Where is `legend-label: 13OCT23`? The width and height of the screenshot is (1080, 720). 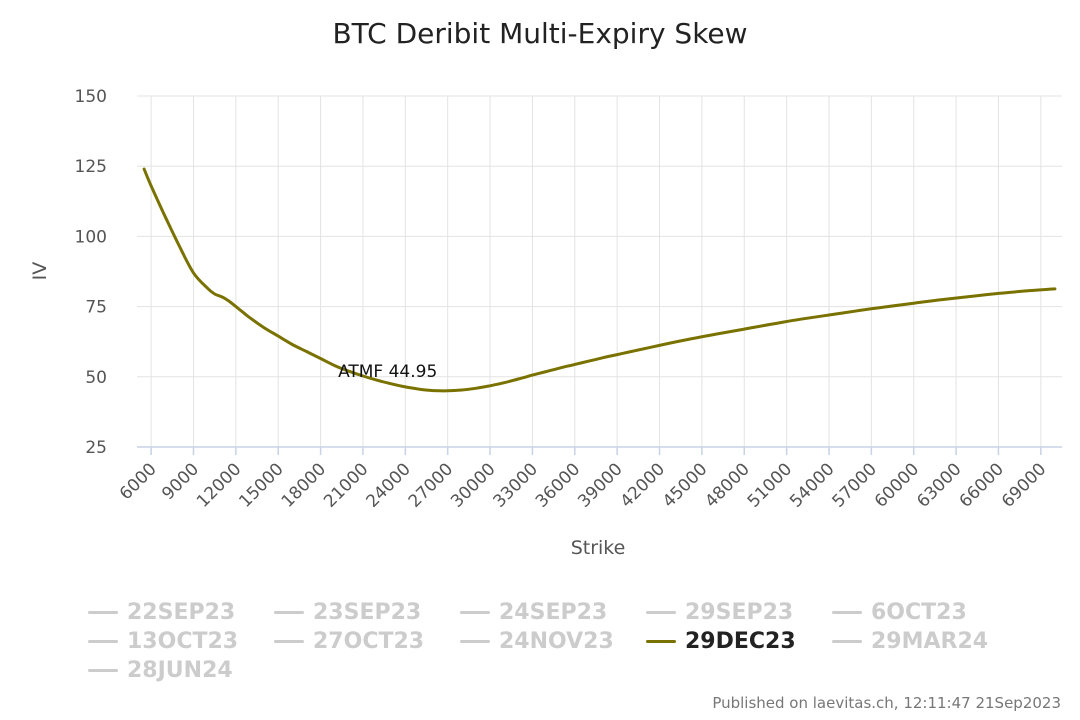 legend-label: 13OCT23 is located at coordinates (183, 641).